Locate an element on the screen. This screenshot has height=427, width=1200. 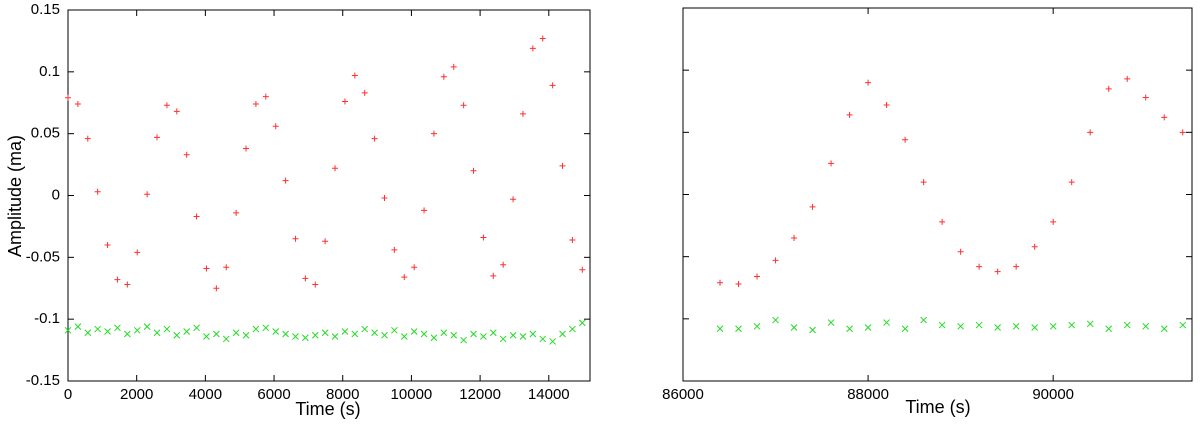
y-tick-label: 0.05 is located at coordinates (45, 133).